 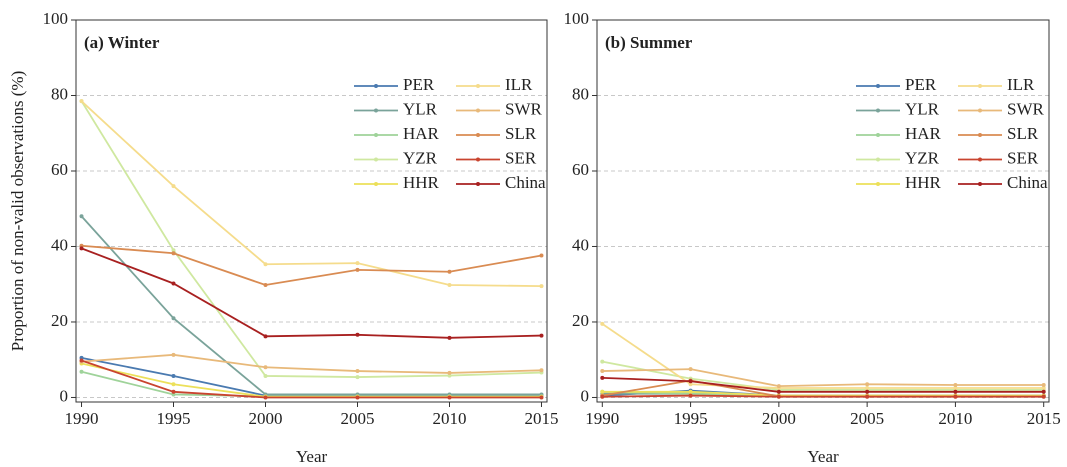 What do you see at coordinates (922, 157) in the screenshot?
I see `legend-label: YZR` at bounding box center [922, 157].